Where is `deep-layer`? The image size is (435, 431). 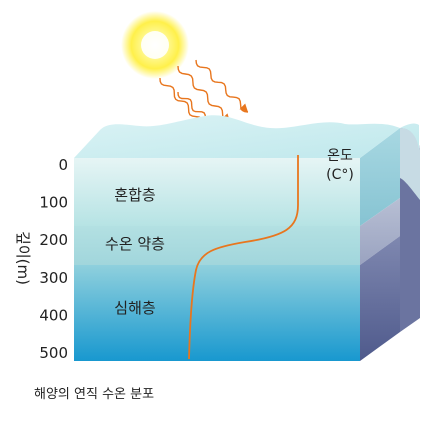
deep-layer is located at coordinates (217, 313).